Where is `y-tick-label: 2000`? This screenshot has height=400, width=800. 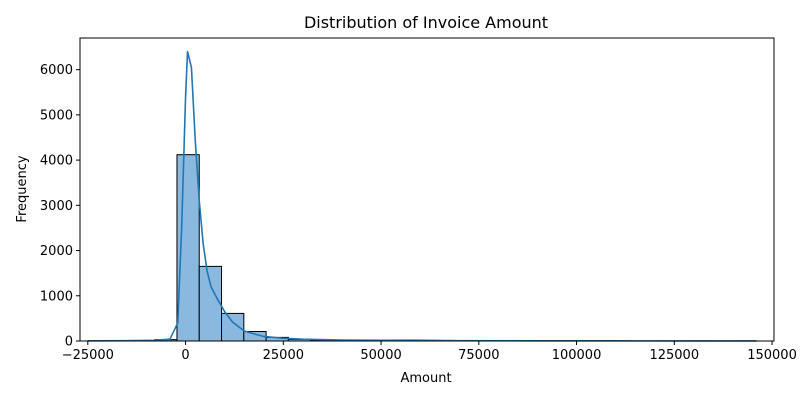
y-tick-label: 2000 is located at coordinates (56, 251).